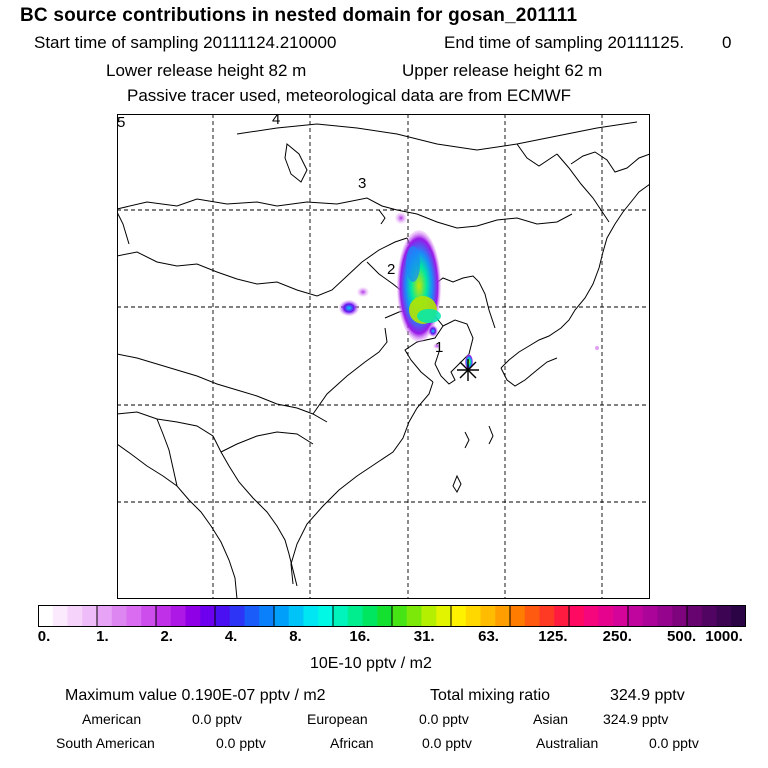  What do you see at coordinates (469, 291) in the screenshot?
I see `contribution-plume` at bounding box center [469, 291].